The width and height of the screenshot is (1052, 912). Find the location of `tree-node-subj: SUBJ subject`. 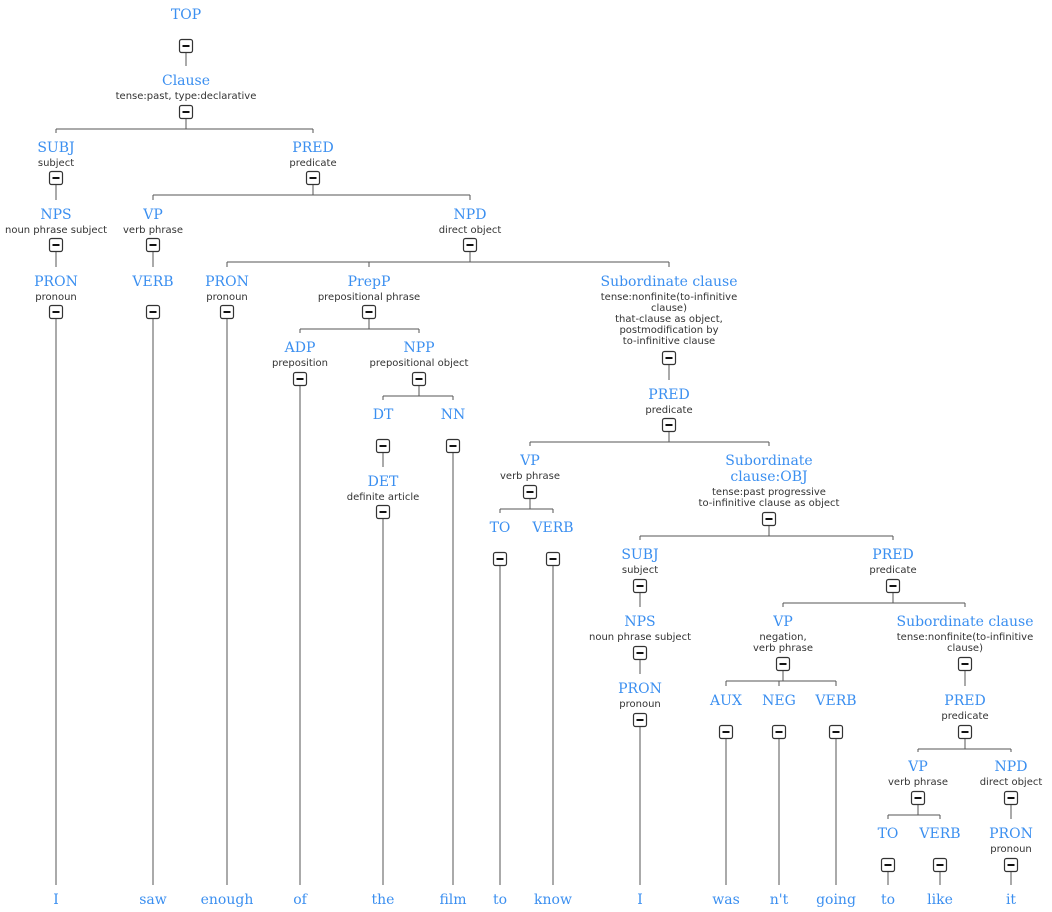

tree-node-subj: SUBJ subject is located at coordinates (56, 163).